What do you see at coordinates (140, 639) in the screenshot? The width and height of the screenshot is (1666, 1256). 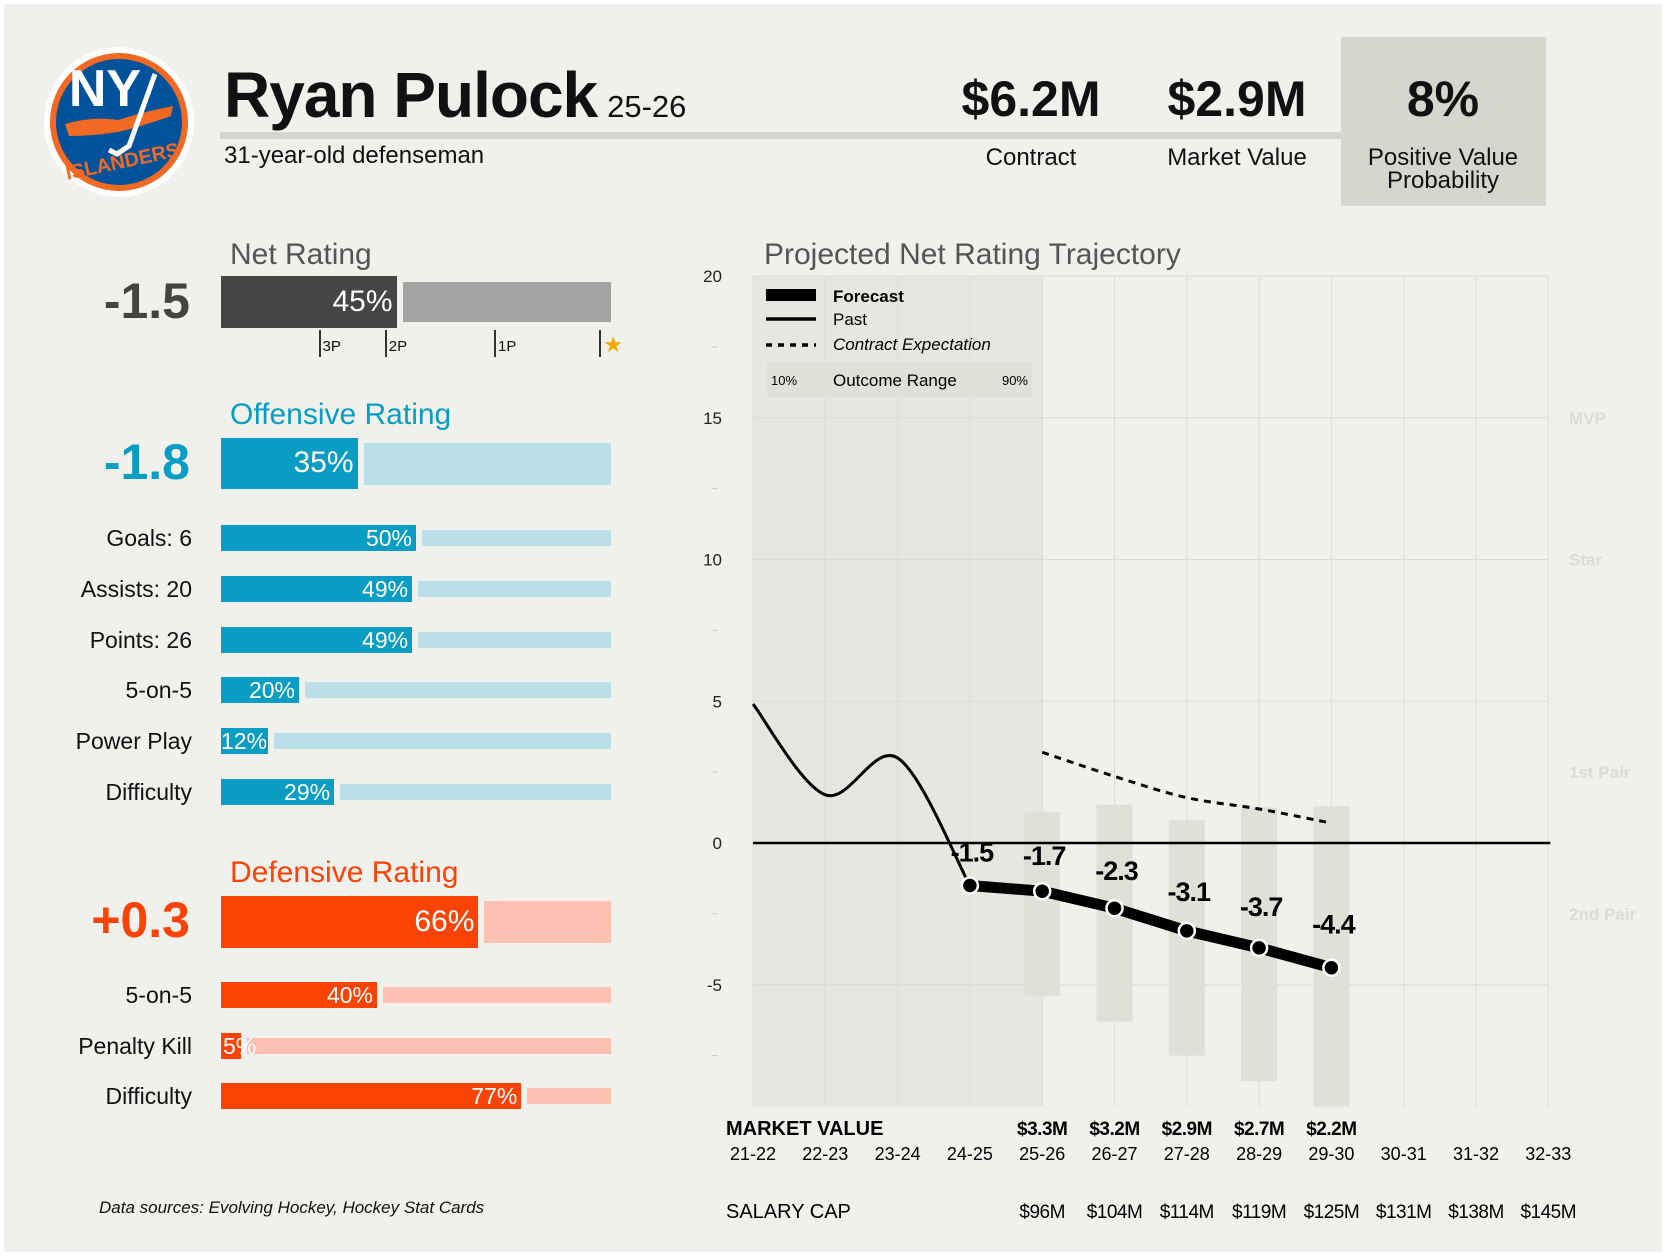 I see `row-label: Points: 26` at bounding box center [140, 639].